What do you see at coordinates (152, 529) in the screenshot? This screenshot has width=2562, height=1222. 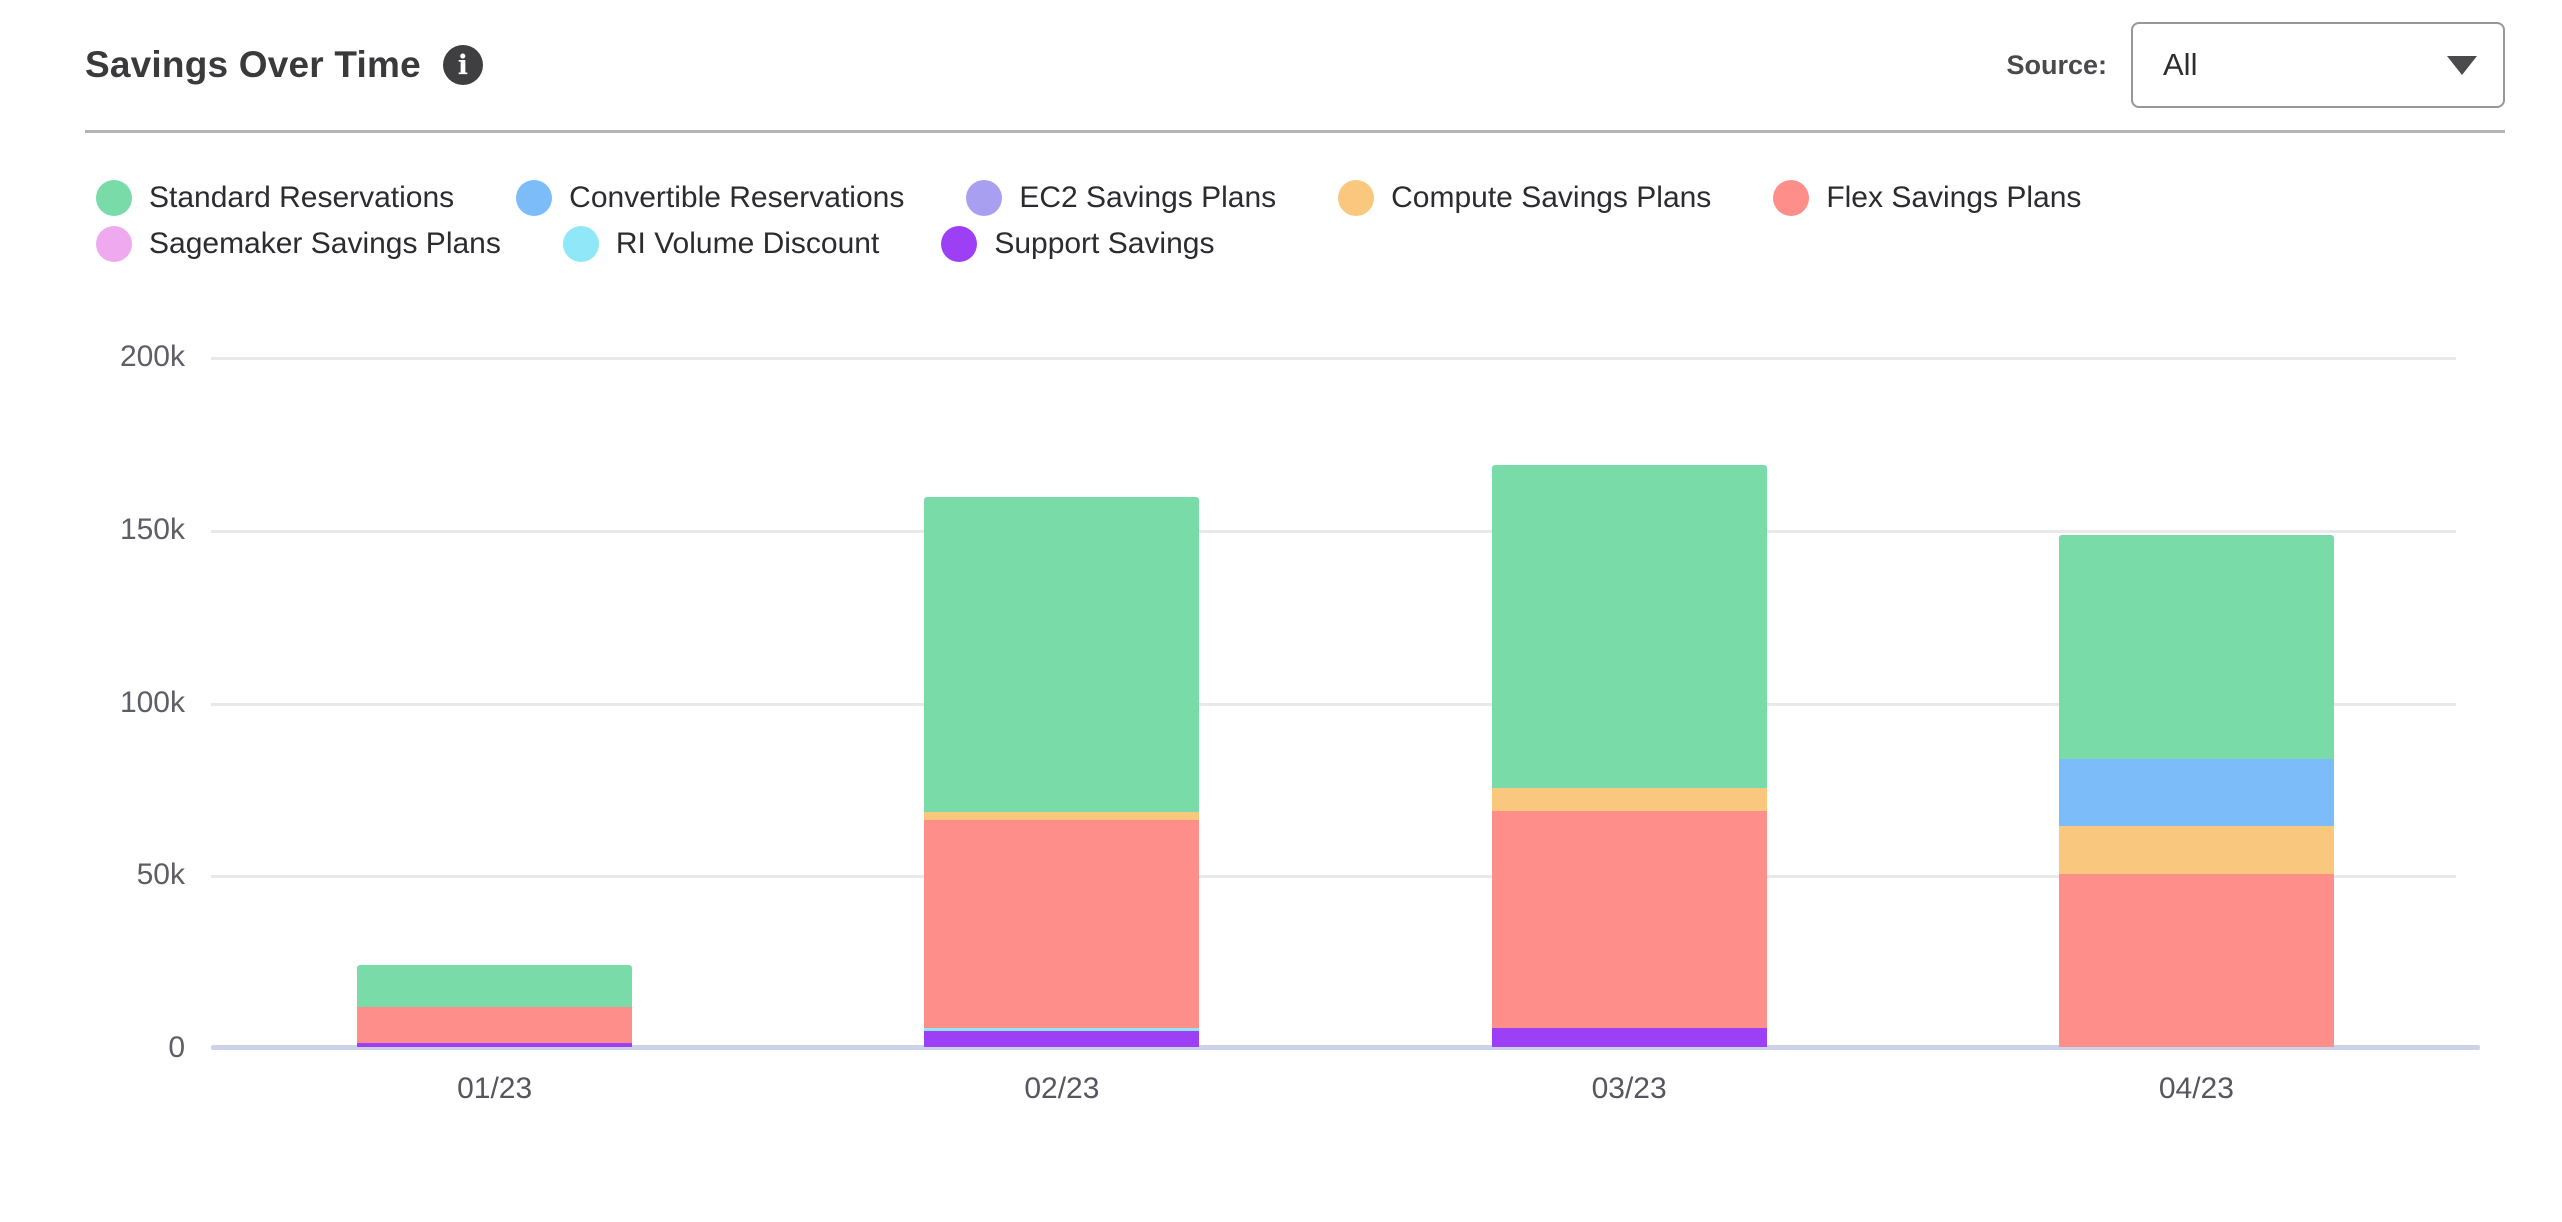 I see `y-tick-label: 150k` at bounding box center [152, 529].